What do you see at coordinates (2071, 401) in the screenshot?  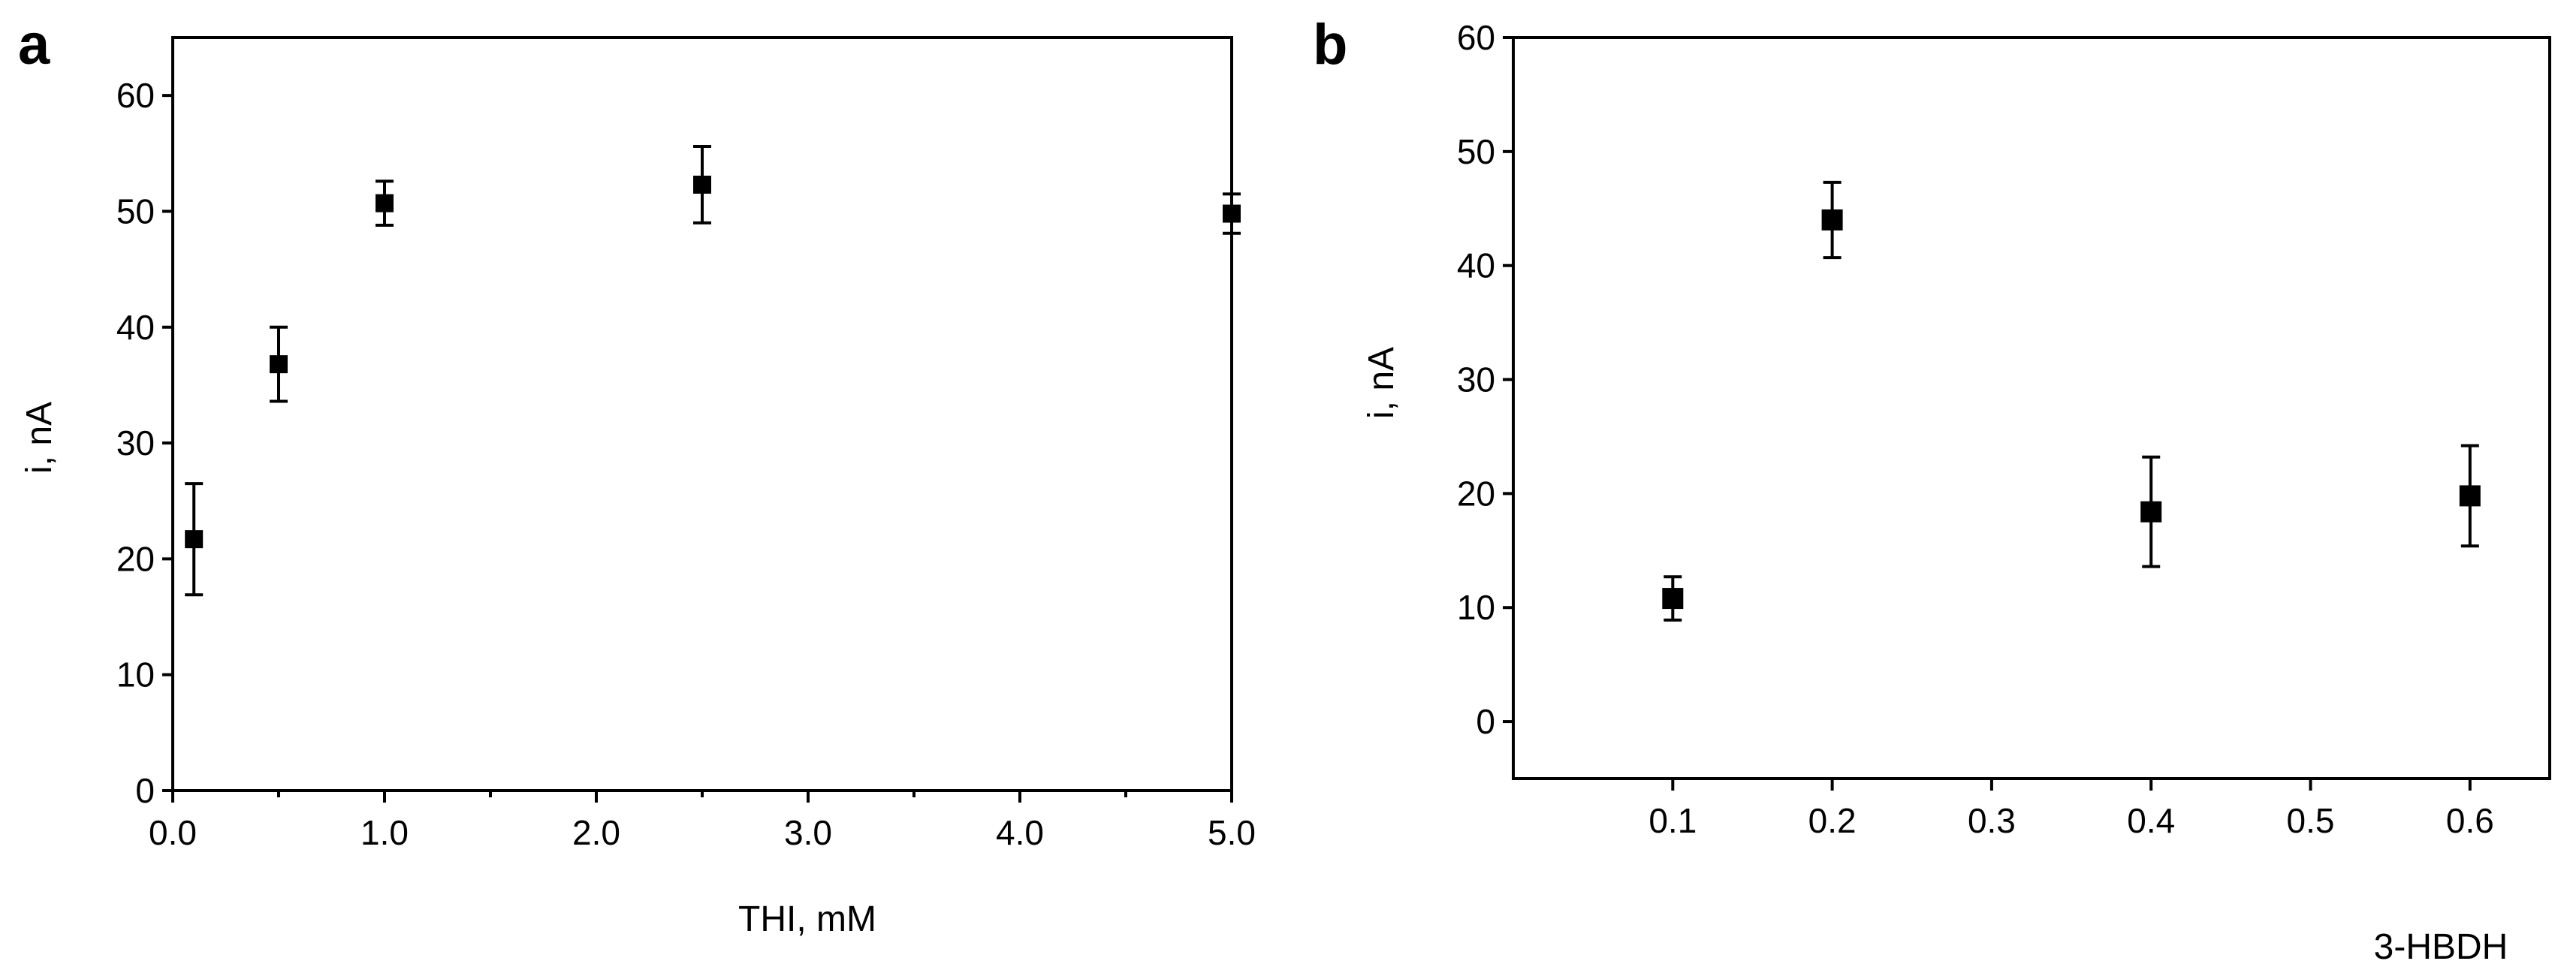 I see `data-points-b` at bounding box center [2071, 401].